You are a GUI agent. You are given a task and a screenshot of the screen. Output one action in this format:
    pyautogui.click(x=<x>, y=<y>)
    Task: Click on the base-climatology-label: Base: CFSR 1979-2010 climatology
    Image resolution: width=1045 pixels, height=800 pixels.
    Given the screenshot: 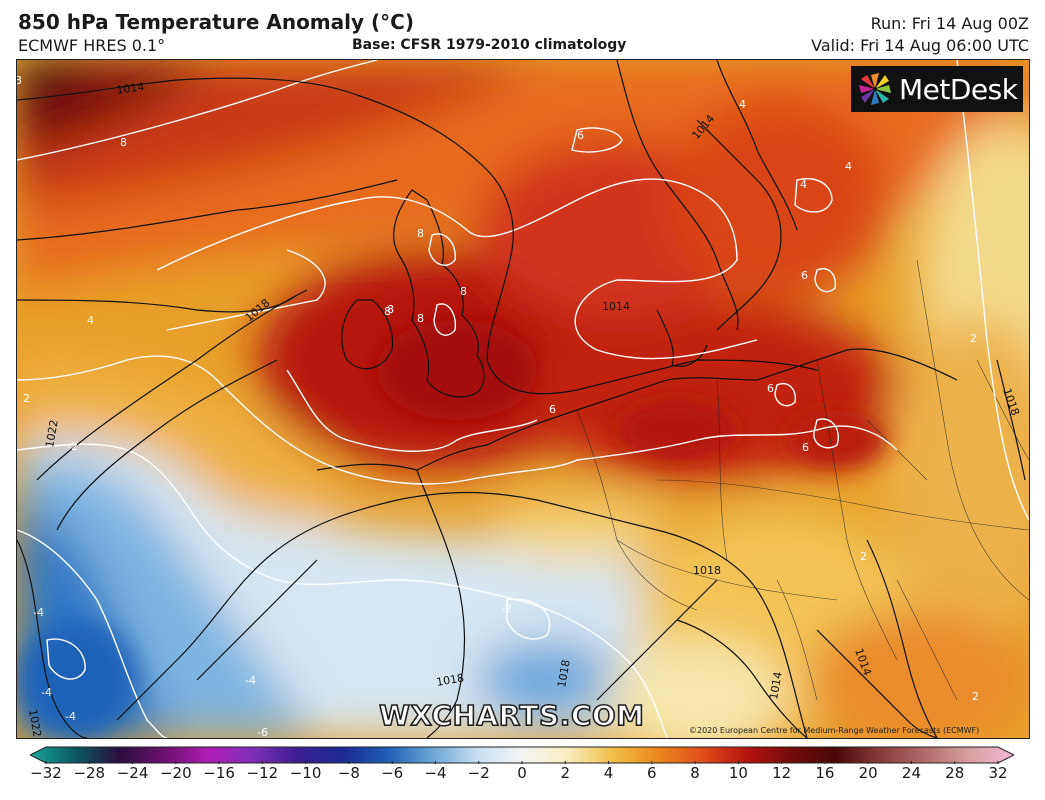 What is the action you would take?
    pyautogui.click(x=489, y=45)
    